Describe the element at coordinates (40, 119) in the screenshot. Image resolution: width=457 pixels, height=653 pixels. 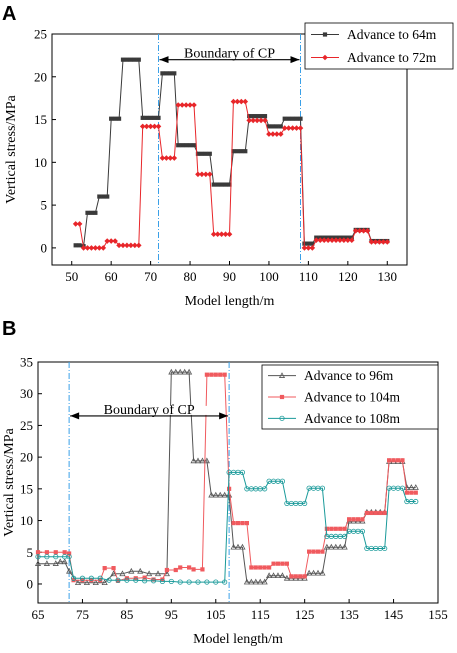
I see `y-tick-label: 15` at that location.